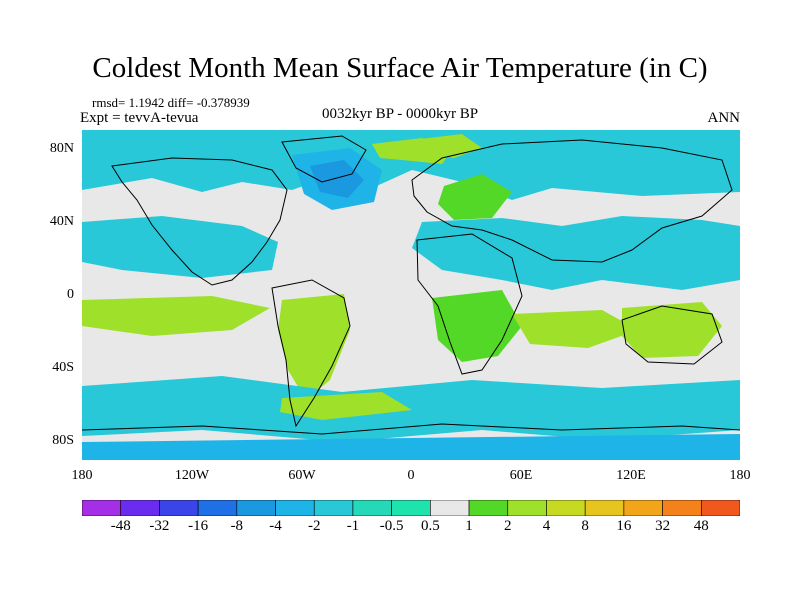  I want to click on field-arctic-cyan, so click(411, 165).